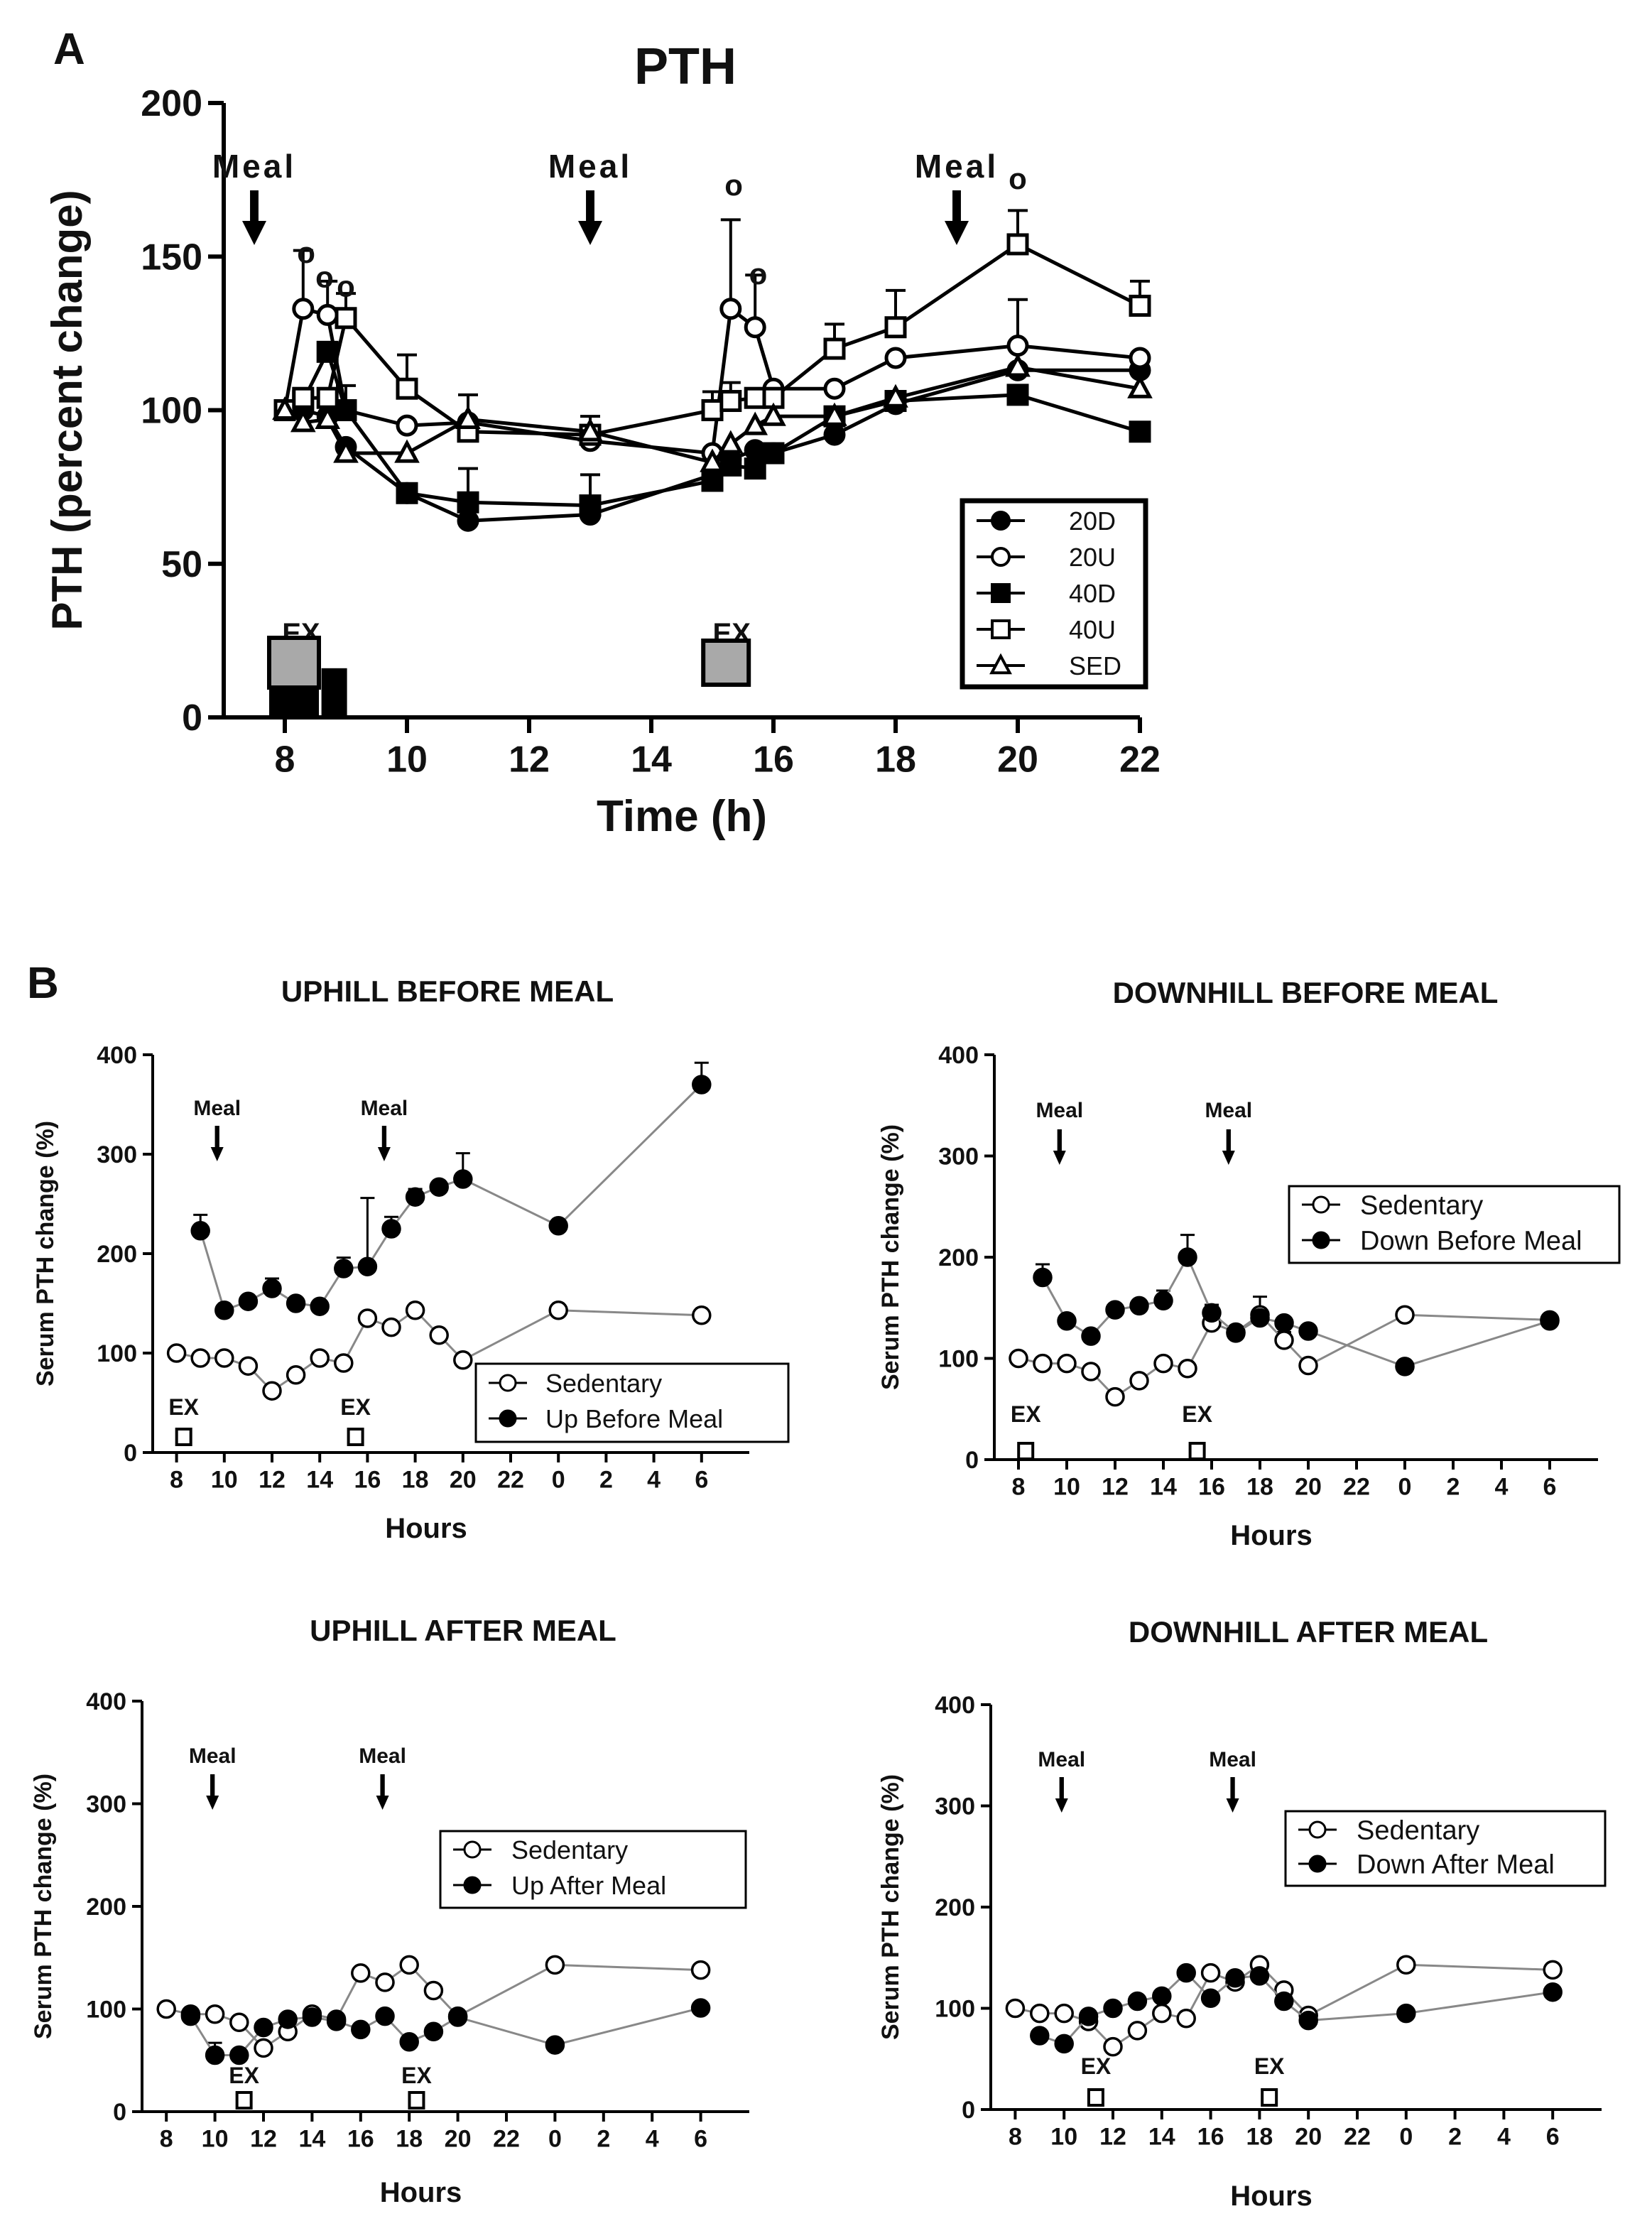  What do you see at coordinates (106, 1805) in the screenshot?
I see `y-tick-label: 300` at bounding box center [106, 1805].